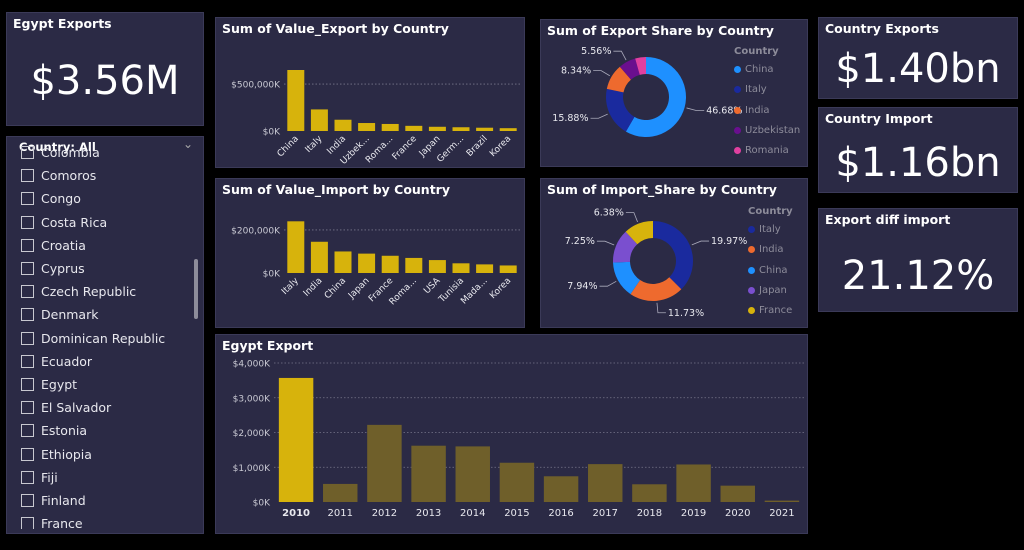 This screenshot has width=1024, height=550. I want to click on slicer-item: Czech Republic, so click(103, 291).